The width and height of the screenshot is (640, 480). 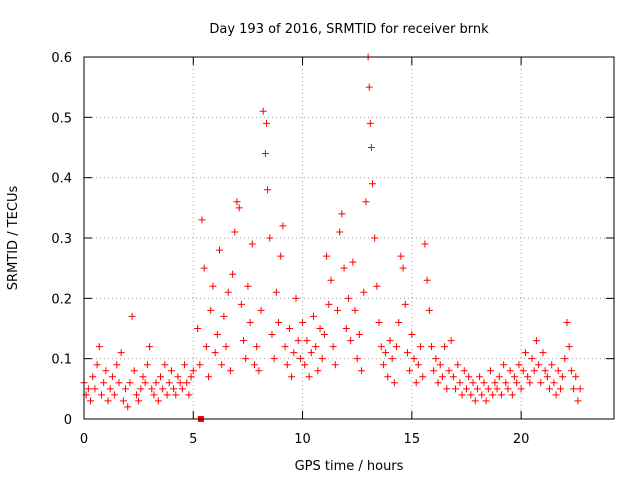 What do you see at coordinates (61, 360) in the screenshot?
I see `y-tick-label: 0.1` at bounding box center [61, 360].